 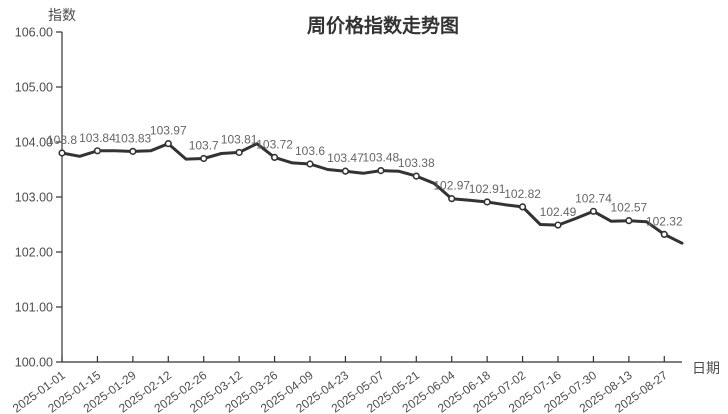 What do you see at coordinates (34, 253) in the screenshot?
I see `y-tick-label: 102.00` at bounding box center [34, 253].